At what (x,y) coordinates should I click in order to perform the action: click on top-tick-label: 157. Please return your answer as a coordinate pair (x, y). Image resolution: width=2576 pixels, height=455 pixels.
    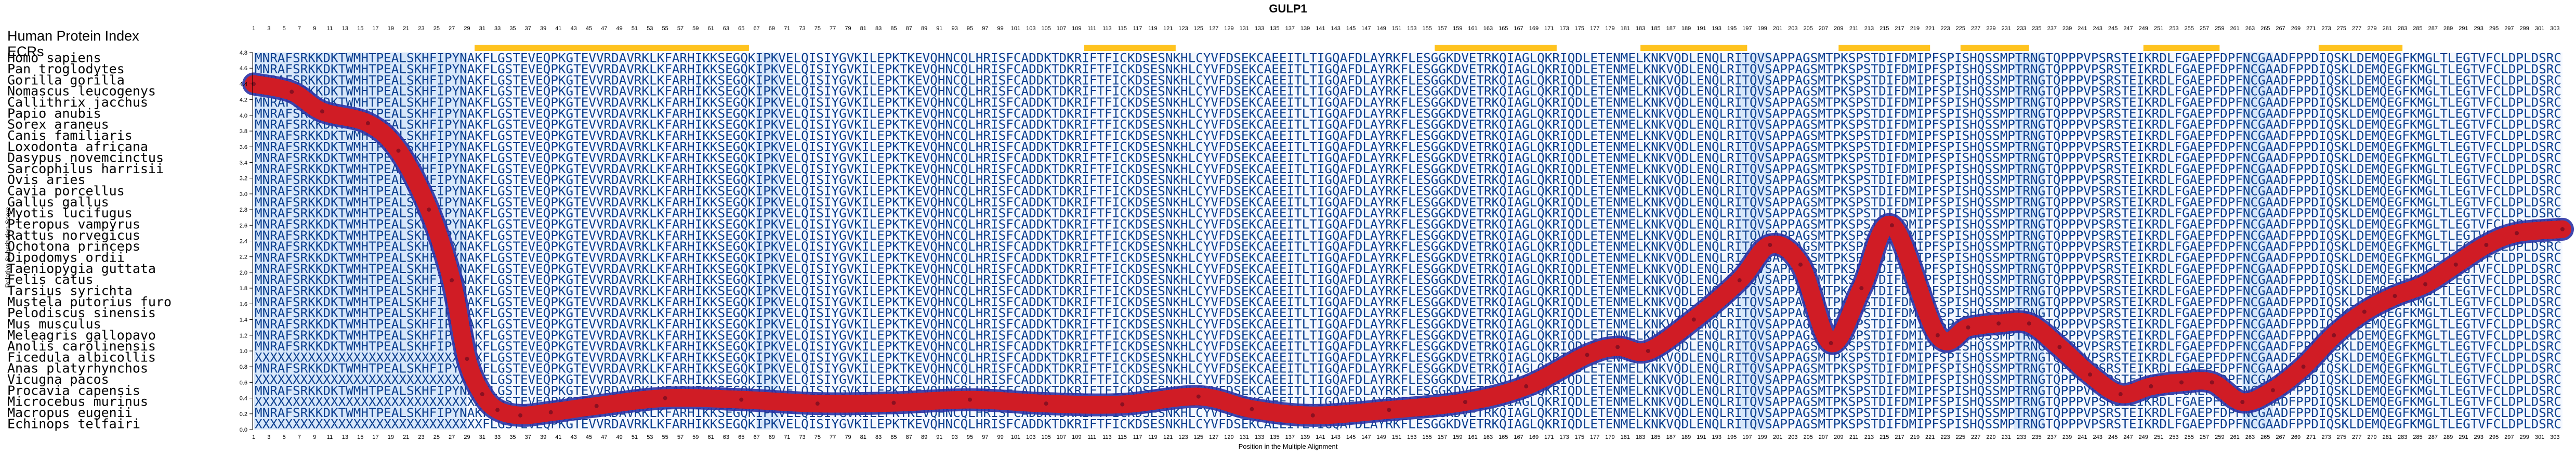
    Looking at the image, I should click on (1442, 28).